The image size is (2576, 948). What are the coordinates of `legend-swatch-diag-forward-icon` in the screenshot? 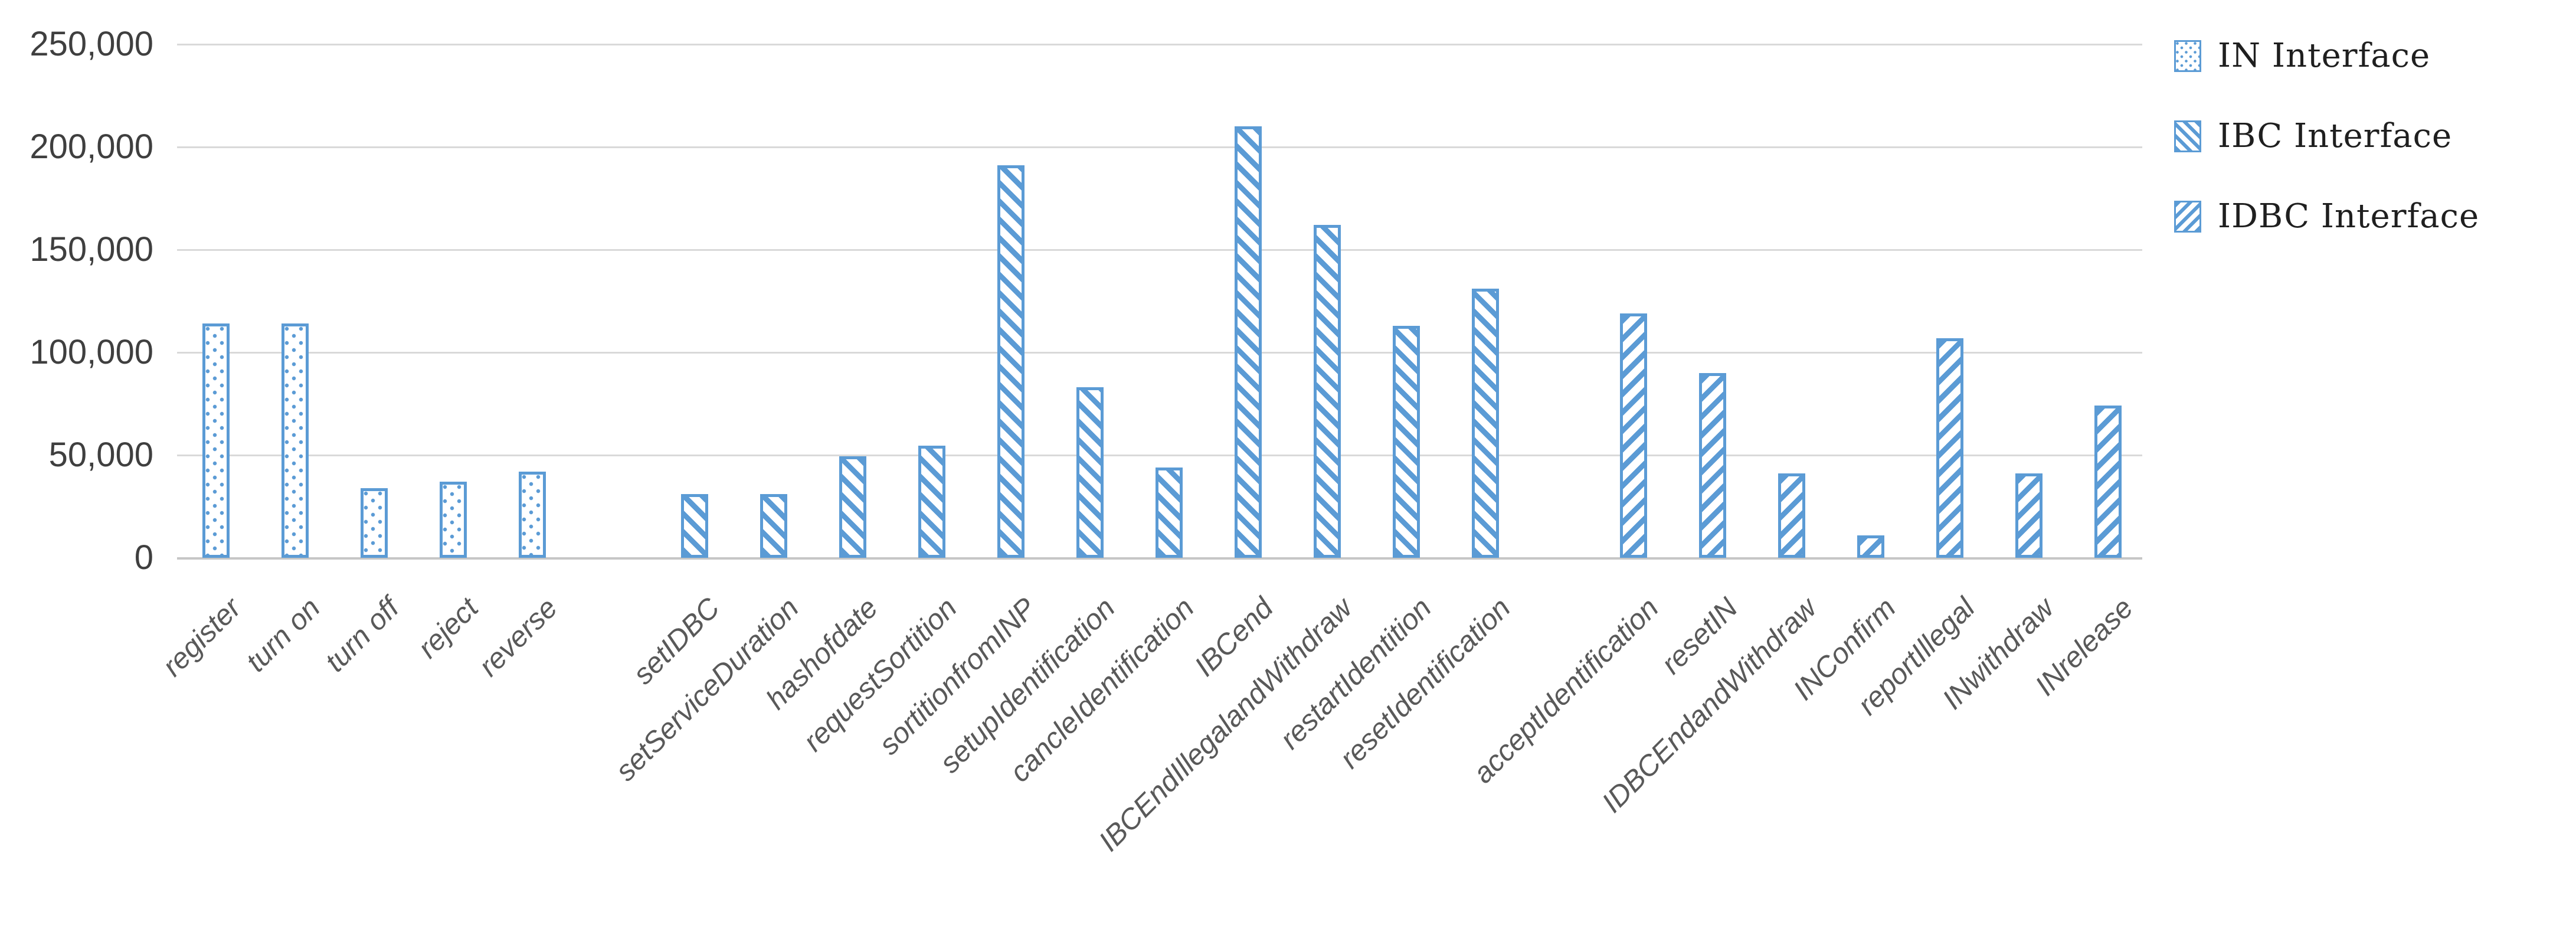 It's located at (2188, 217).